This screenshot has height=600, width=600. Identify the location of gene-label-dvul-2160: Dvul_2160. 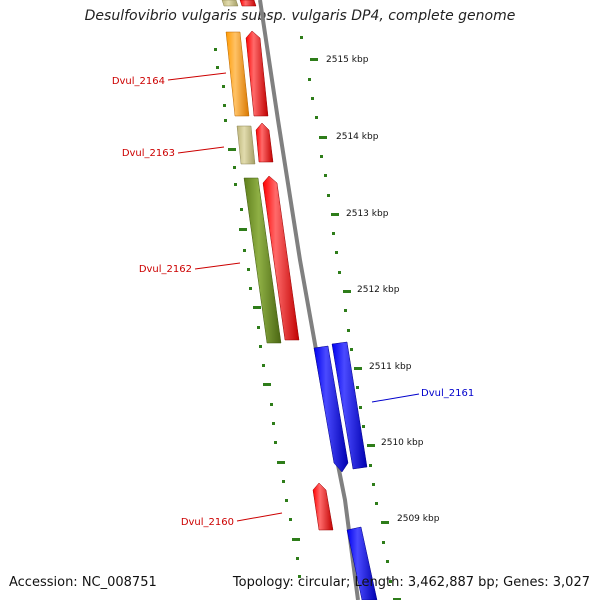
(232, 520).